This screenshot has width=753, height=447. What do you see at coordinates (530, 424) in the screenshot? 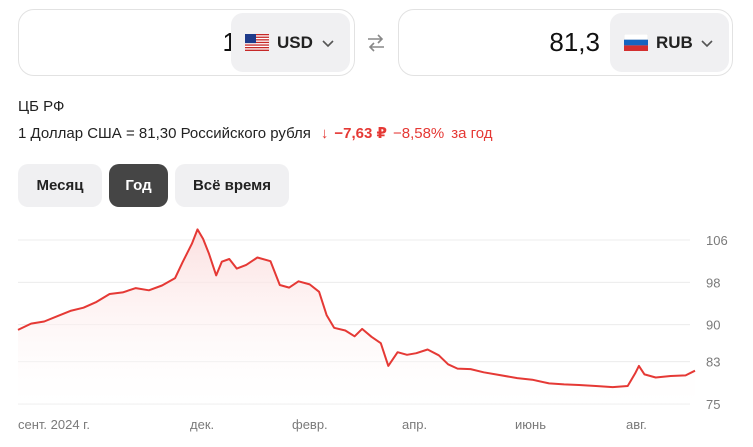
I see `x-tick-label: июнь` at bounding box center [530, 424].